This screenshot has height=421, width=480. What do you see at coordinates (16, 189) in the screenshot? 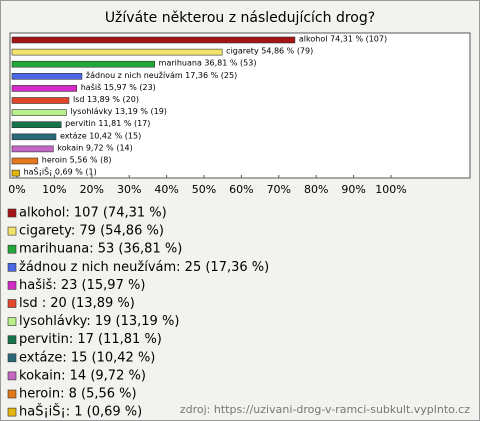
I see `x-tick-label: 0%` at bounding box center [16, 189].